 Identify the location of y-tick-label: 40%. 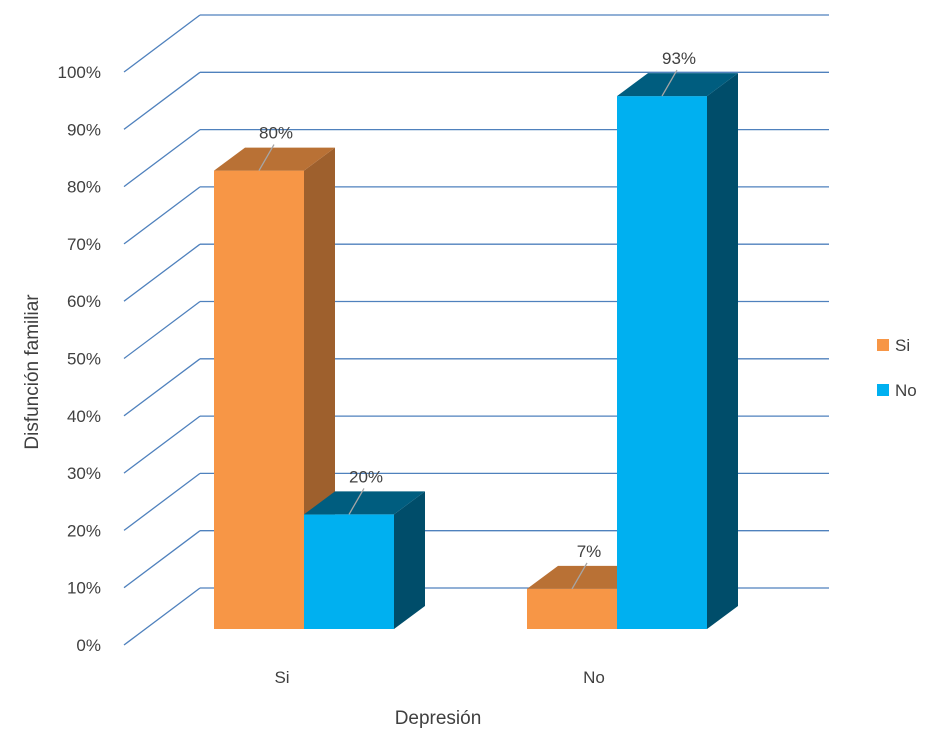
(84, 416).